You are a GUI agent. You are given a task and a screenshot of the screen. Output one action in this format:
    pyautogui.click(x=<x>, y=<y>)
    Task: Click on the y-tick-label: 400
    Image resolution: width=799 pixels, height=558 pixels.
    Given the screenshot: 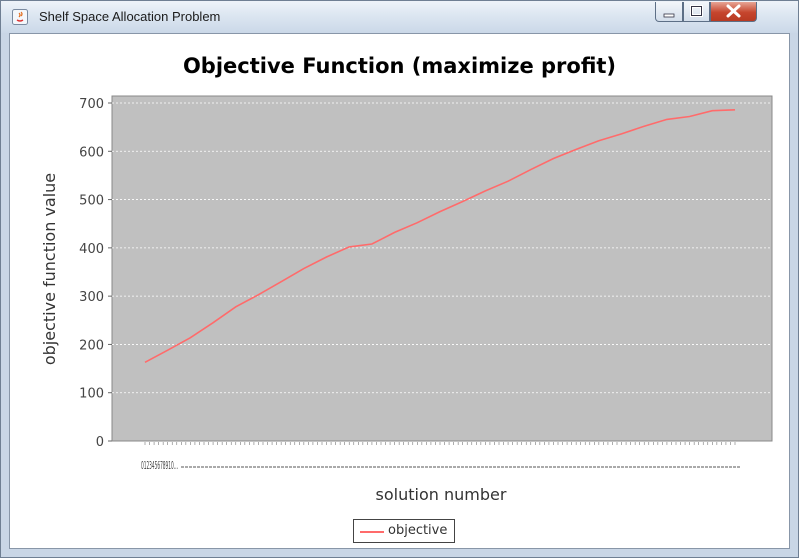 What is the action you would take?
    pyautogui.click(x=91, y=249)
    